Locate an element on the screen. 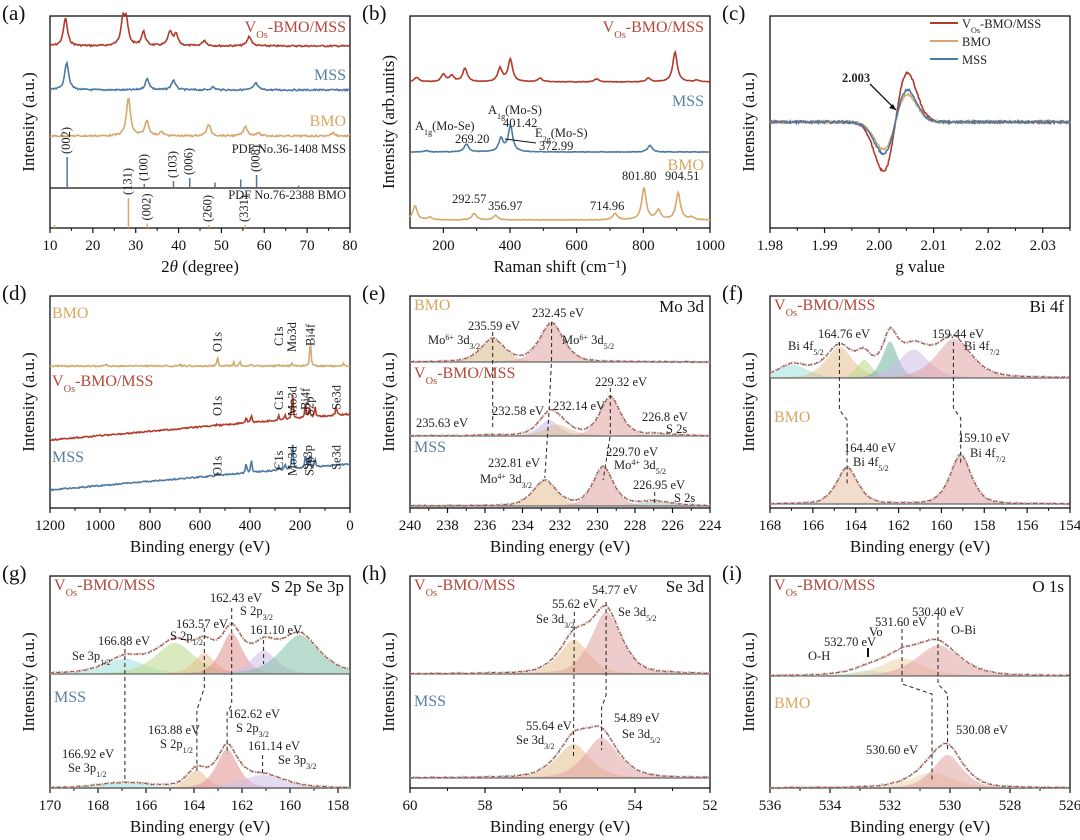 Image resolution: width=1080 pixels, height=840 pixels. series-label-main: MSS is located at coordinates (430, 447).